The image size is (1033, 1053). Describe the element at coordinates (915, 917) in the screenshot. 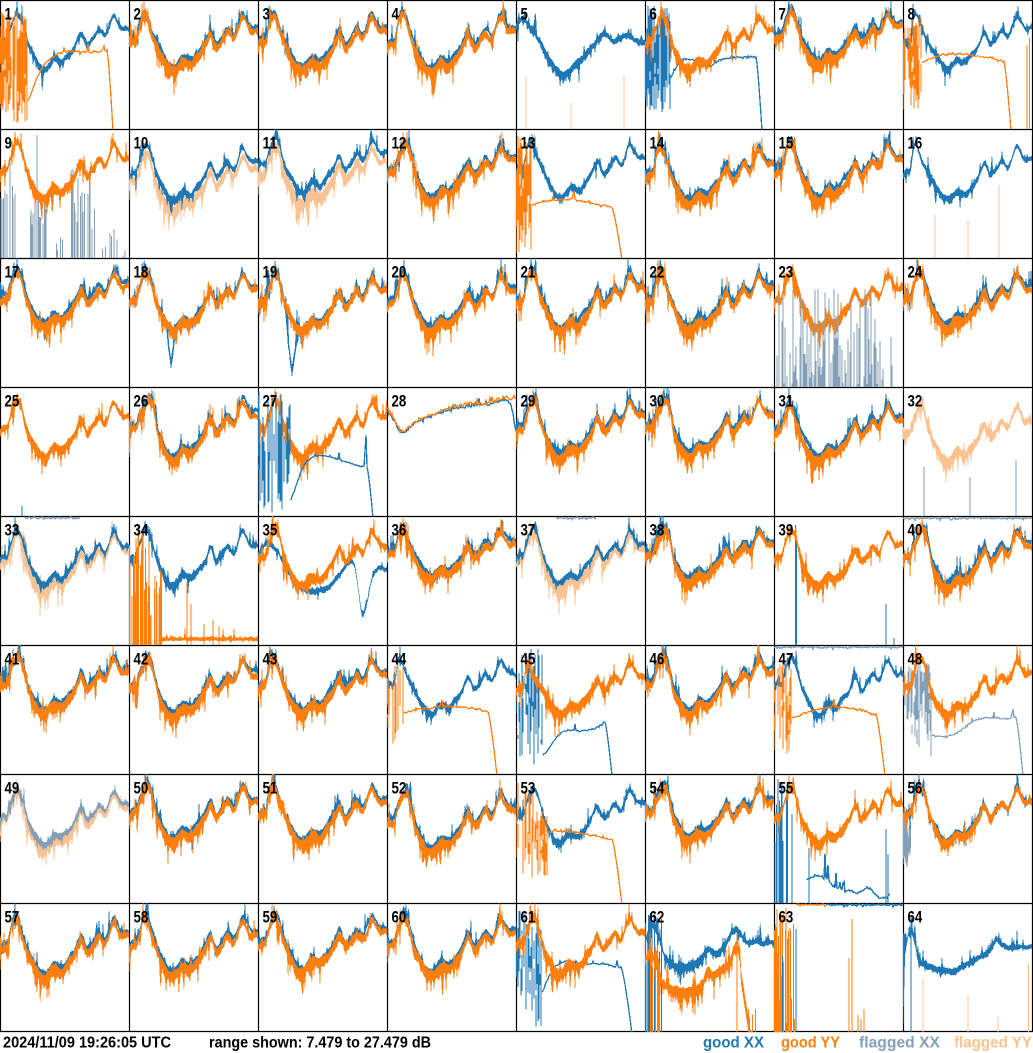

I see `svg-text: 64` at that location.